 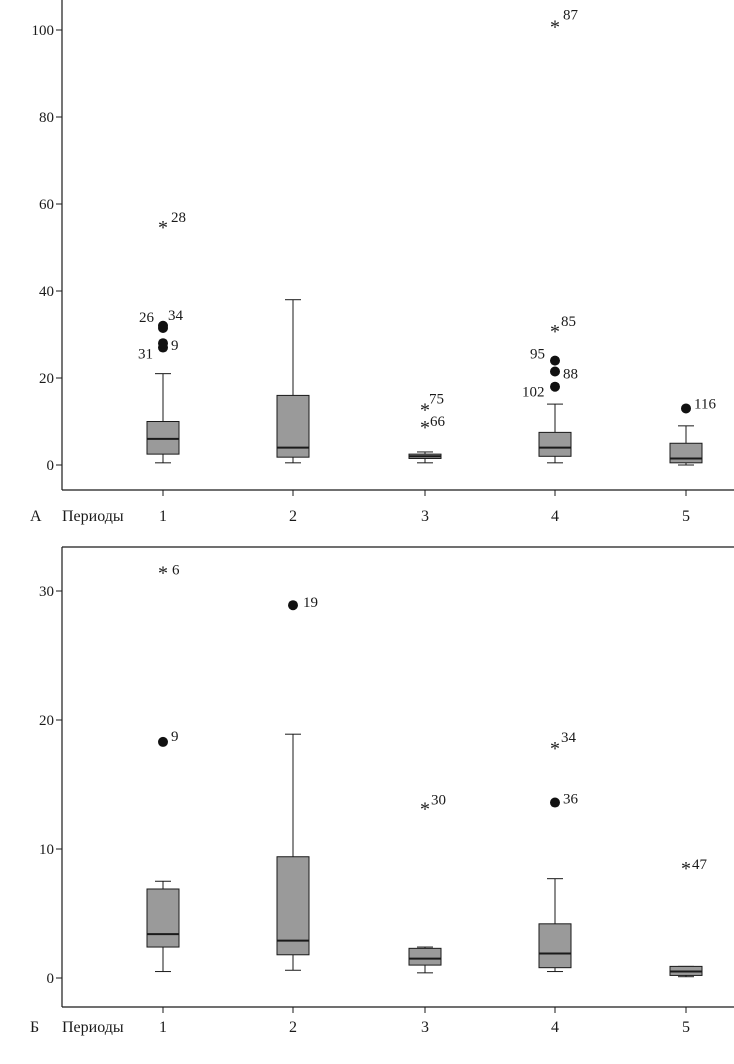 What do you see at coordinates (176, 316) in the screenshot?
I see `panel-a-outlier-label: 34` at bounding box center [176, 316].